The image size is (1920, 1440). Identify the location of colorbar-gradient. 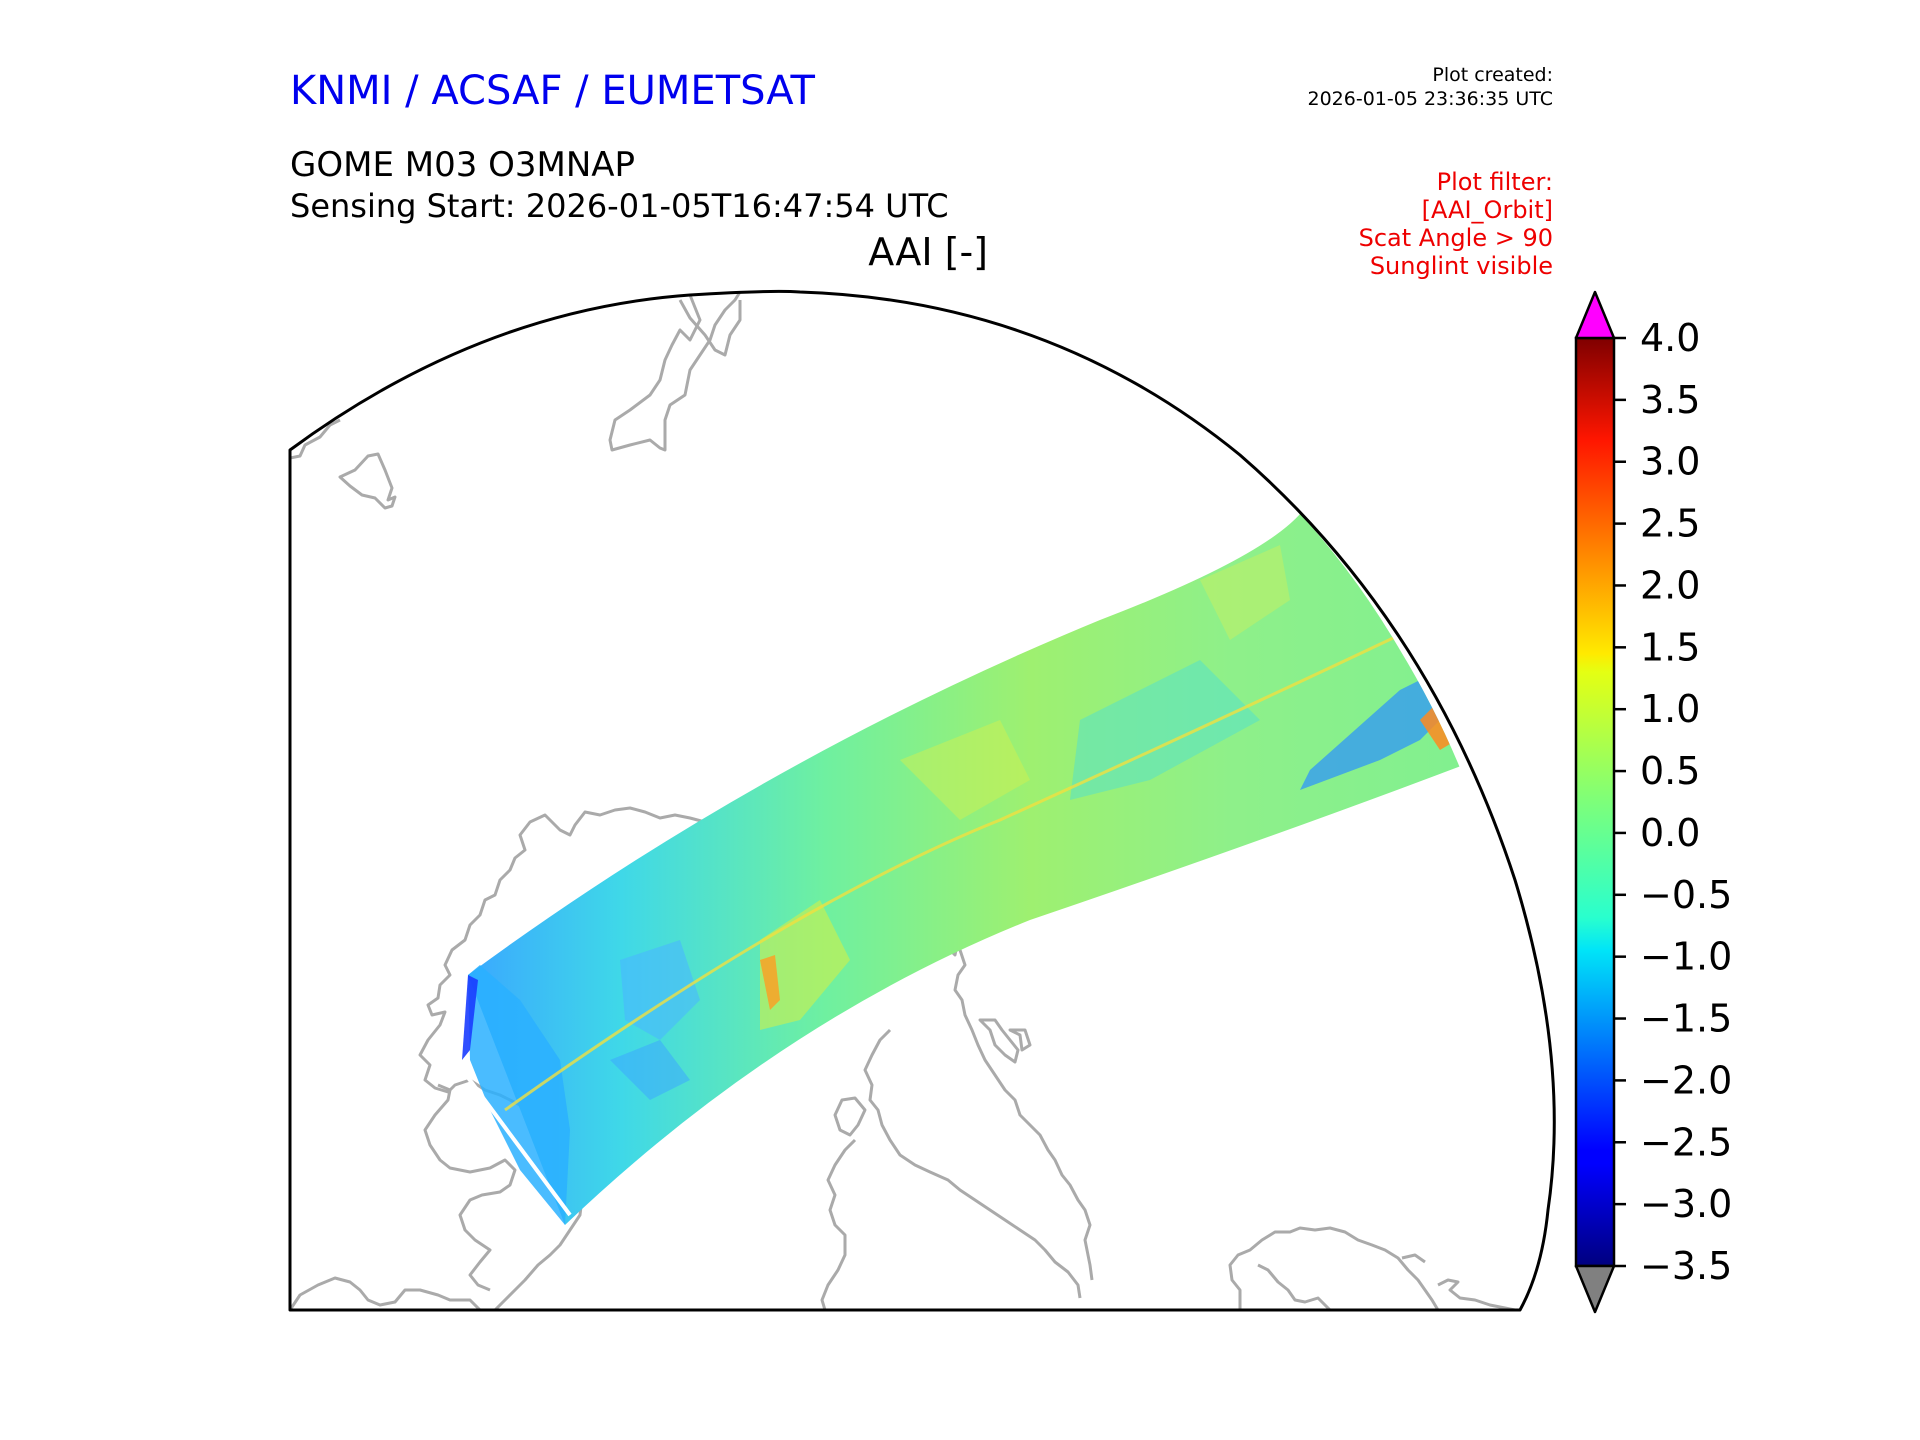
(1595, 802).